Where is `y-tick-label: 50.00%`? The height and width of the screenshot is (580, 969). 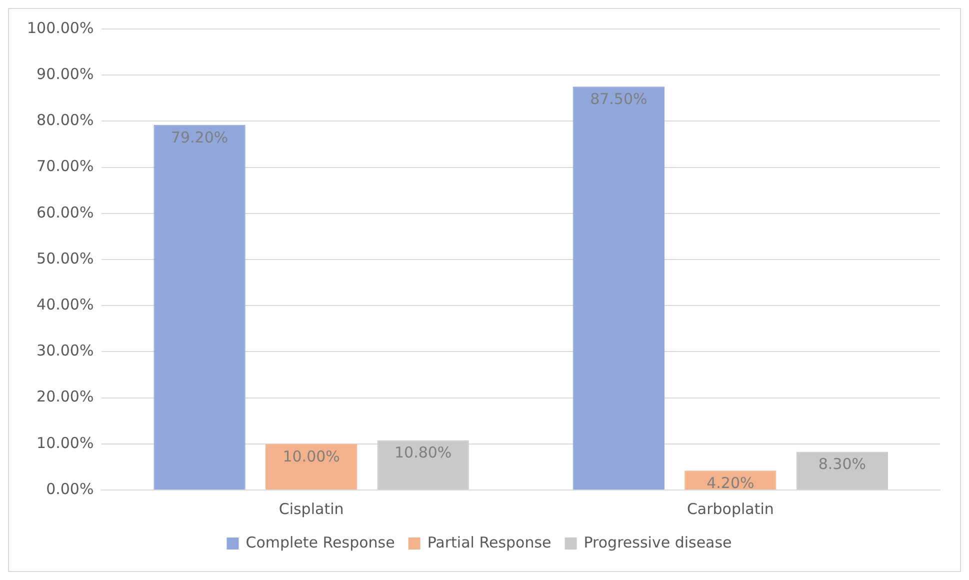
y-tick-label: 50.00% is located at coordinates (65, 258).